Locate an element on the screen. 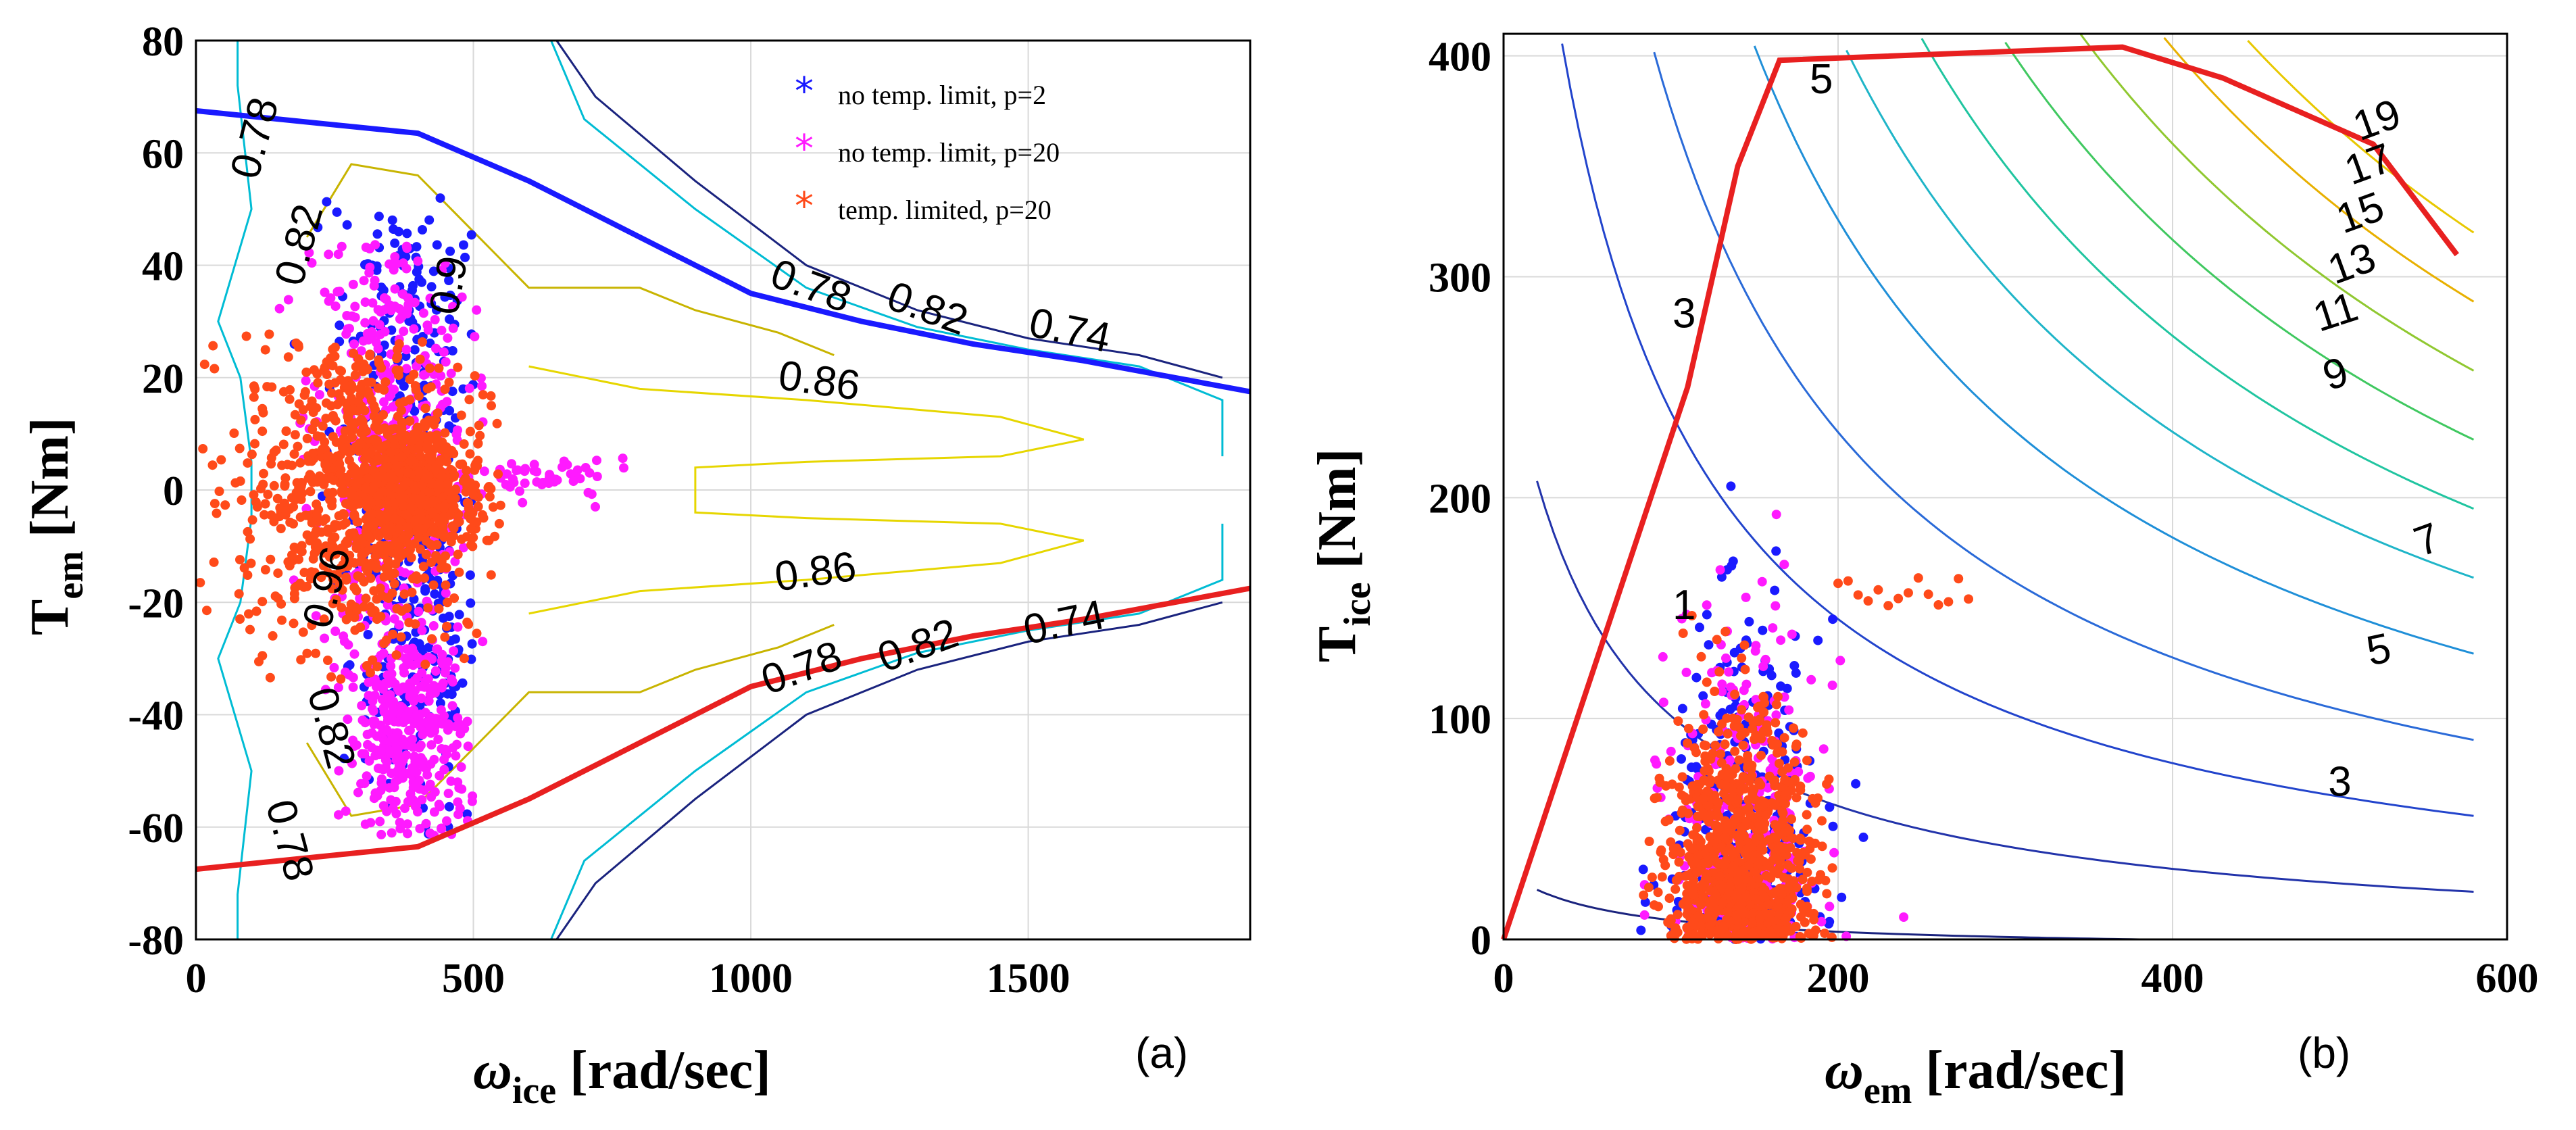  b-contour-line is located at coordinates (2319, 169).